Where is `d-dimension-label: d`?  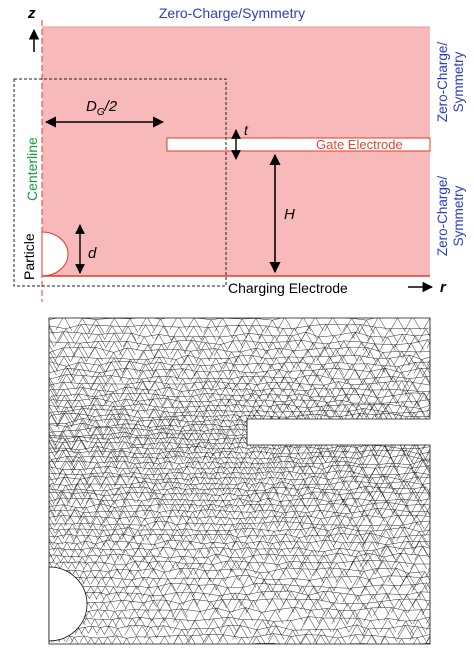 d-dimension-label: d is located at coordinates (92, 253).